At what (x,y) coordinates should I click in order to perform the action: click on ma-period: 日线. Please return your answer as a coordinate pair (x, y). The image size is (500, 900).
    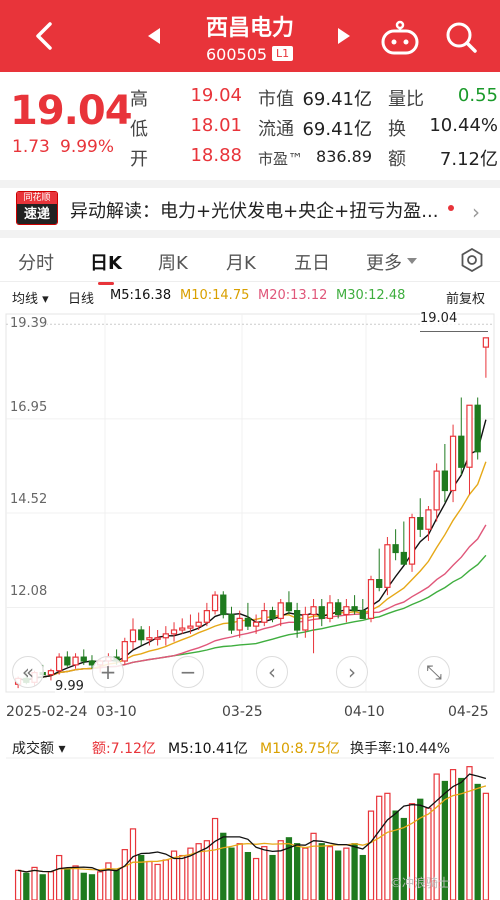
    Looking at the image, I should click on (81, 299).